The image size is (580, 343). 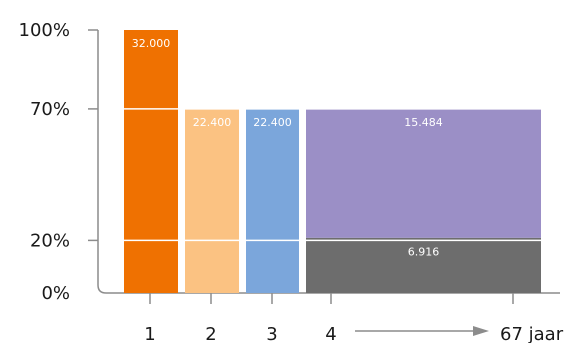 What do you see at coordinates (149, 333) in the screenshot?
I see `x-tick-label: 1` at bounding box center [149, 333].